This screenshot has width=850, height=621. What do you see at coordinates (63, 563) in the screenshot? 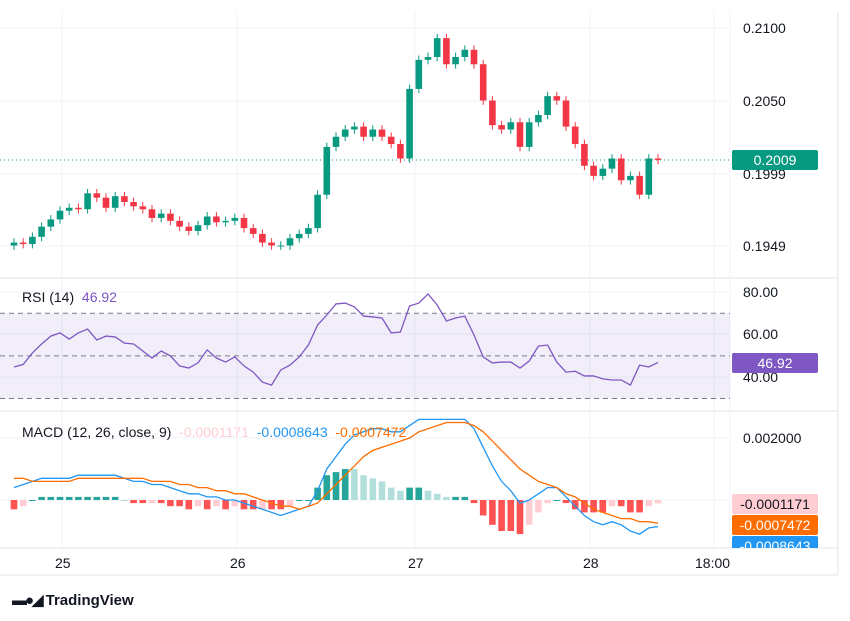
I see `time-tick: 25` at bounding box center [63, 563].